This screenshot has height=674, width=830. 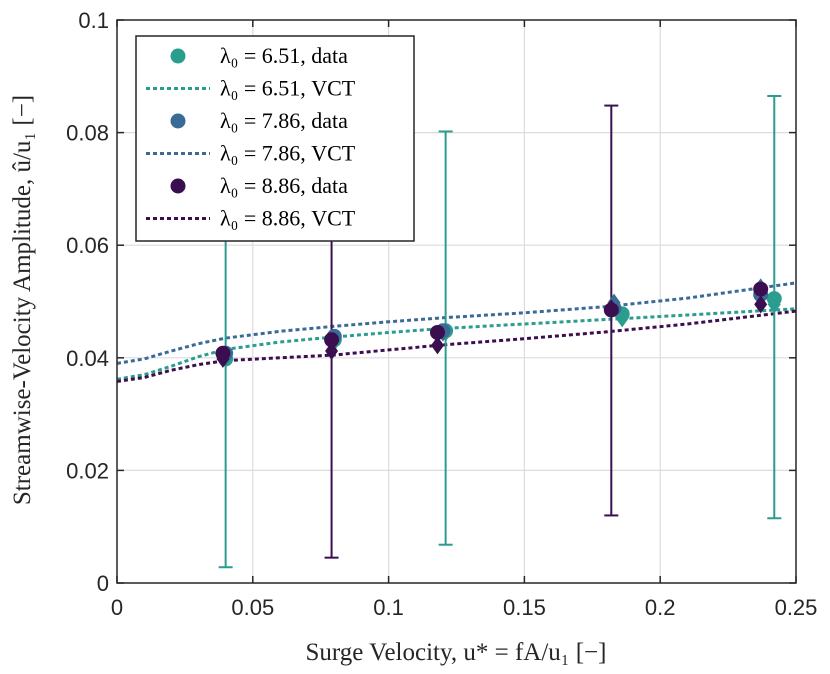 I want to click on x-tick-label: 0.05, so click(x=252, y=607).